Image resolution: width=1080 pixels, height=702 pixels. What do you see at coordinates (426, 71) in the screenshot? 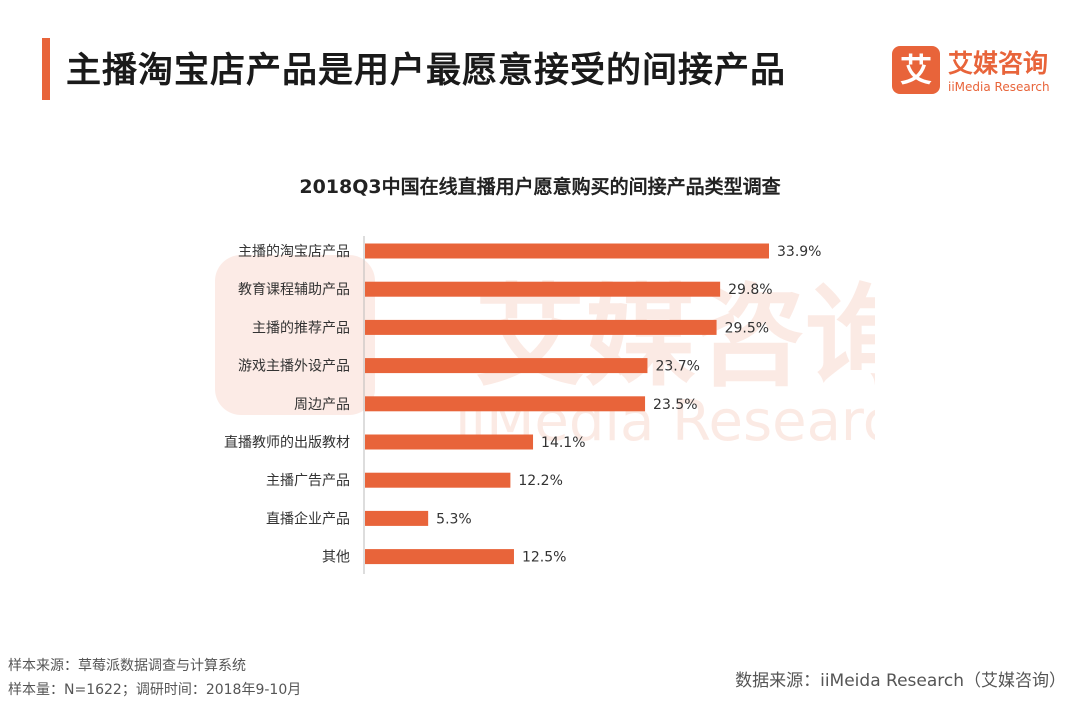
I see `page-title: 主播淘宝店产品是用户最愿意接受的间接产品` at bounding box center [426, 71].